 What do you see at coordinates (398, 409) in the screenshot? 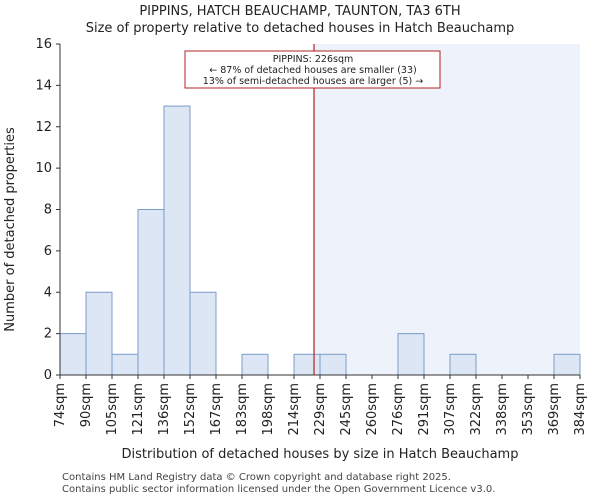
I see `x-tick-label: 276sqm` at bounding box center [398, 409].